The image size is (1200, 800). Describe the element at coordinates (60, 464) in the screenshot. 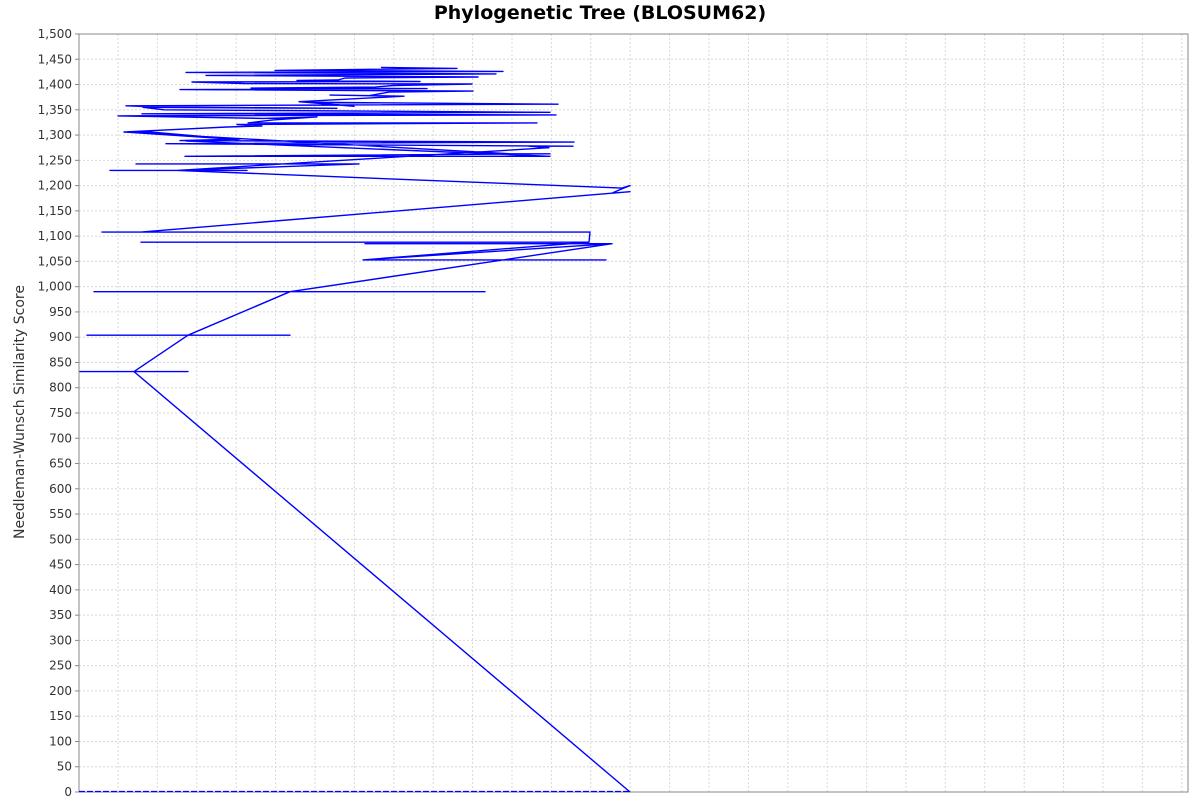

I see `y-tick-label: 650` at that location.